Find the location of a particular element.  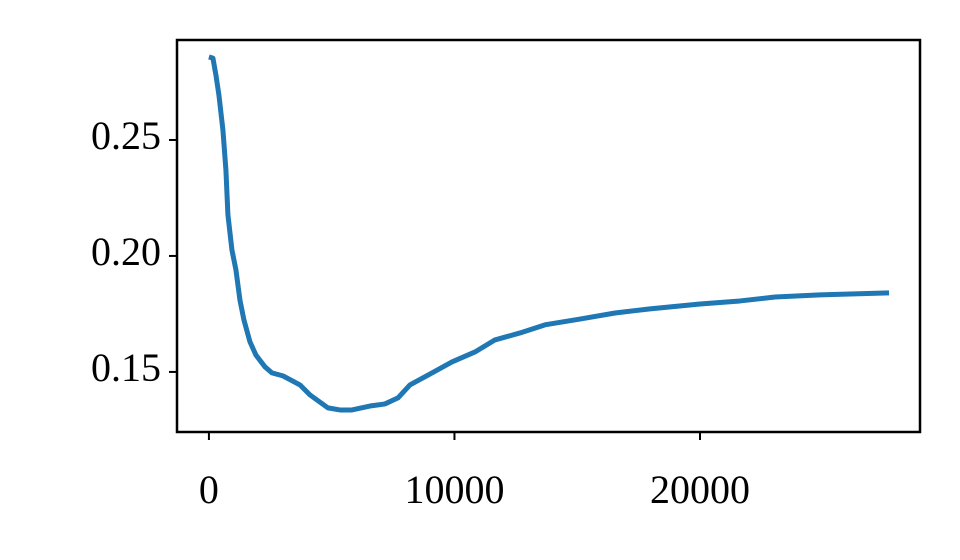

y-tick-label: 0.20 is located at coordinates (126, 251).